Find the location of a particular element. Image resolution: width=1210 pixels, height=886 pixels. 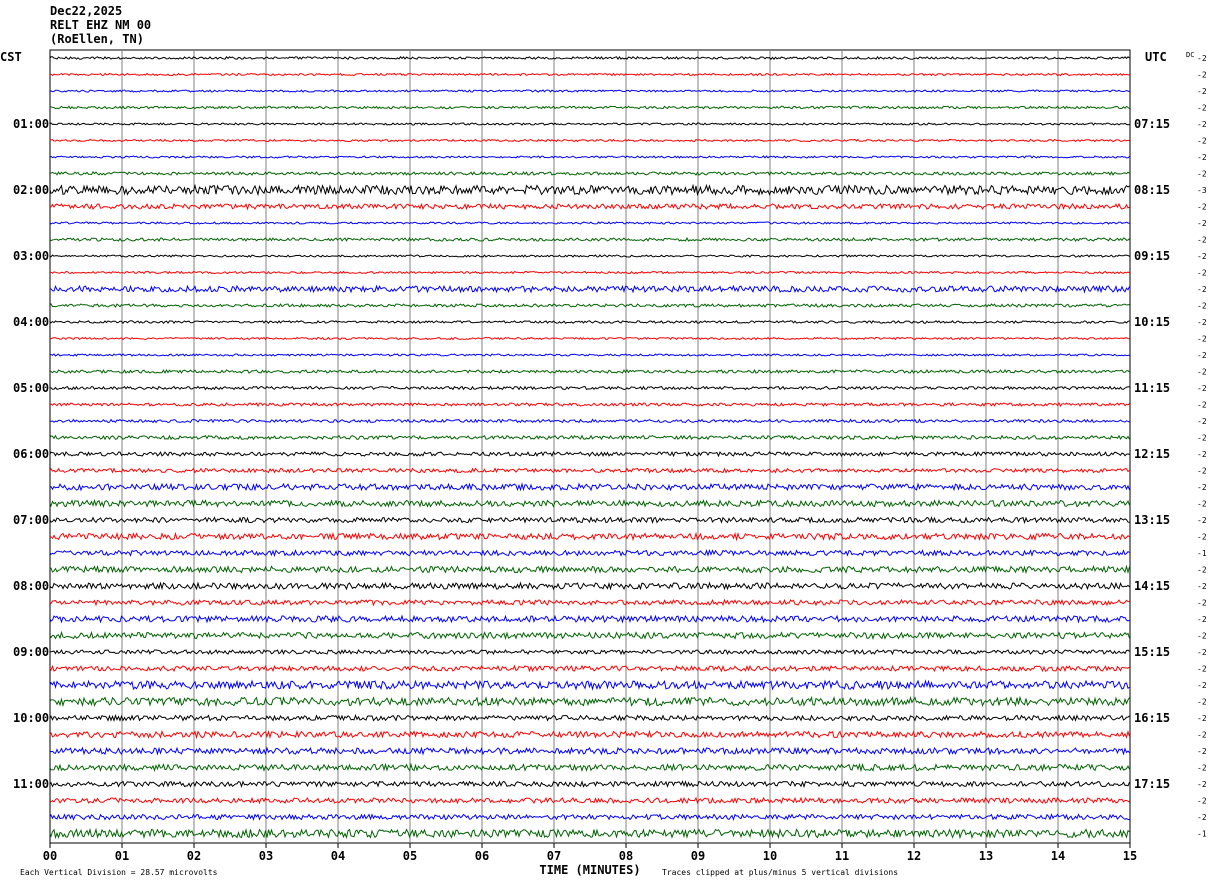

right-hour-label: 13:15 is located at coordinates (1152, 520).